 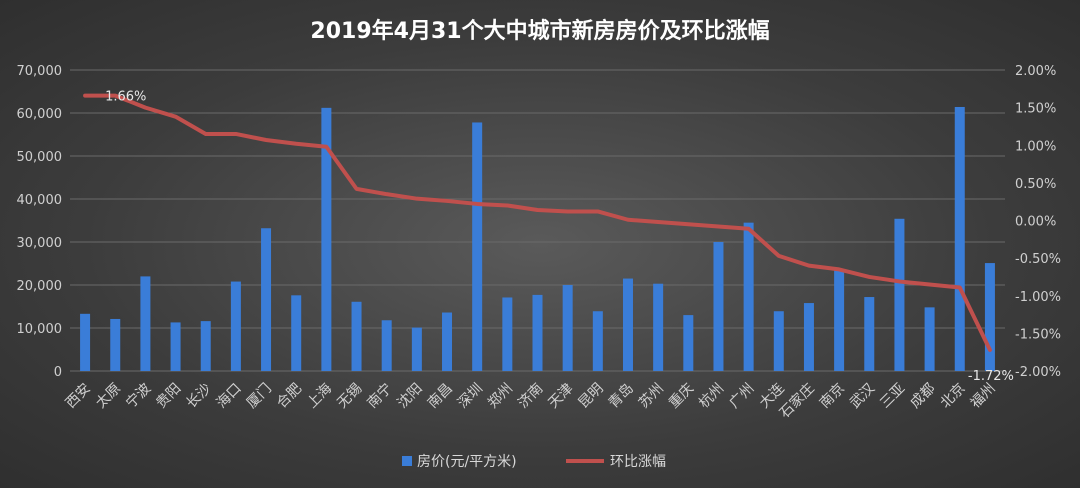 I want to click on x-tick-label: 苏州, so click(x=651, y=396).